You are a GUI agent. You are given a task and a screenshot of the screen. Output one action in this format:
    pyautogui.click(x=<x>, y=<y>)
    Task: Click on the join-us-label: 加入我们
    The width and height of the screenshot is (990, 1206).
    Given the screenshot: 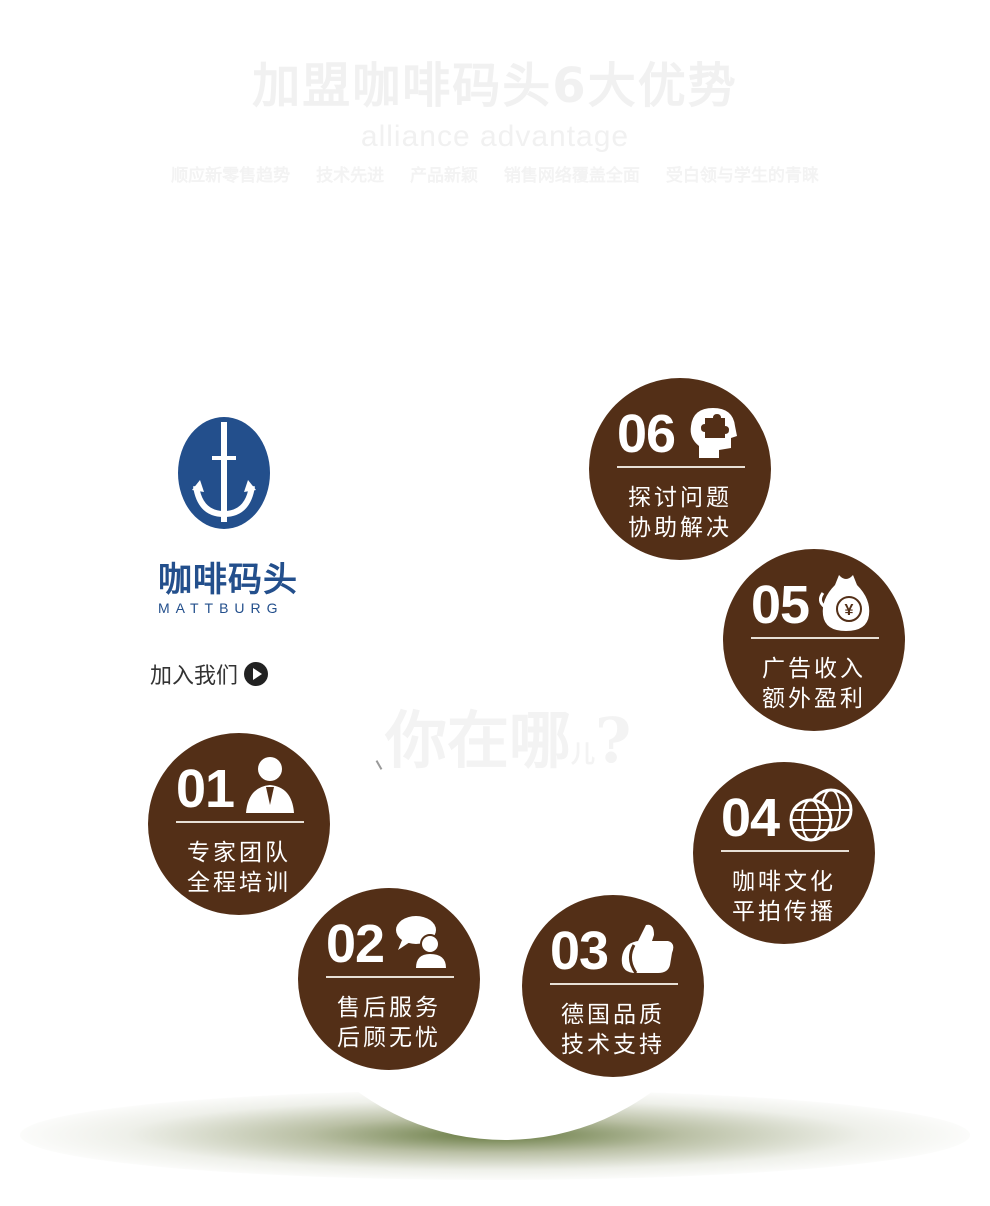 What is the action you would take?
    pyautogui.click(x=194, y=676)
    